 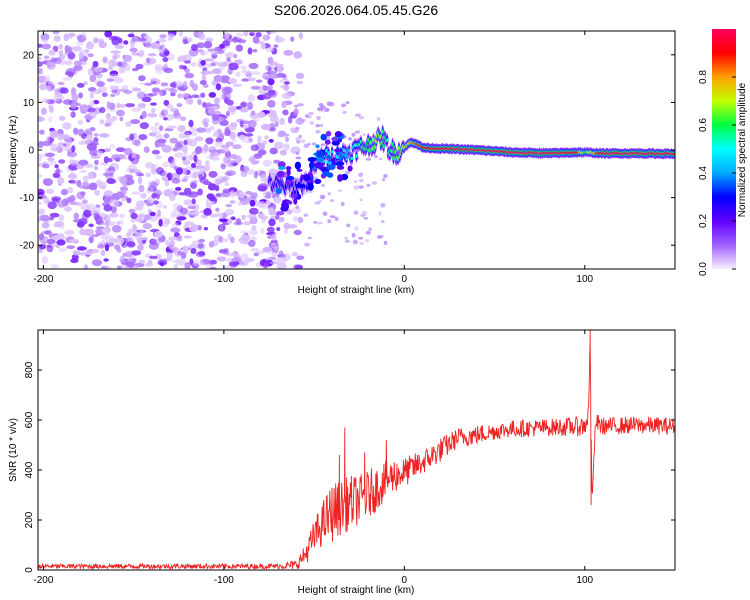 I want to click on y-tick-label: 400, so click(x=29, y=469).